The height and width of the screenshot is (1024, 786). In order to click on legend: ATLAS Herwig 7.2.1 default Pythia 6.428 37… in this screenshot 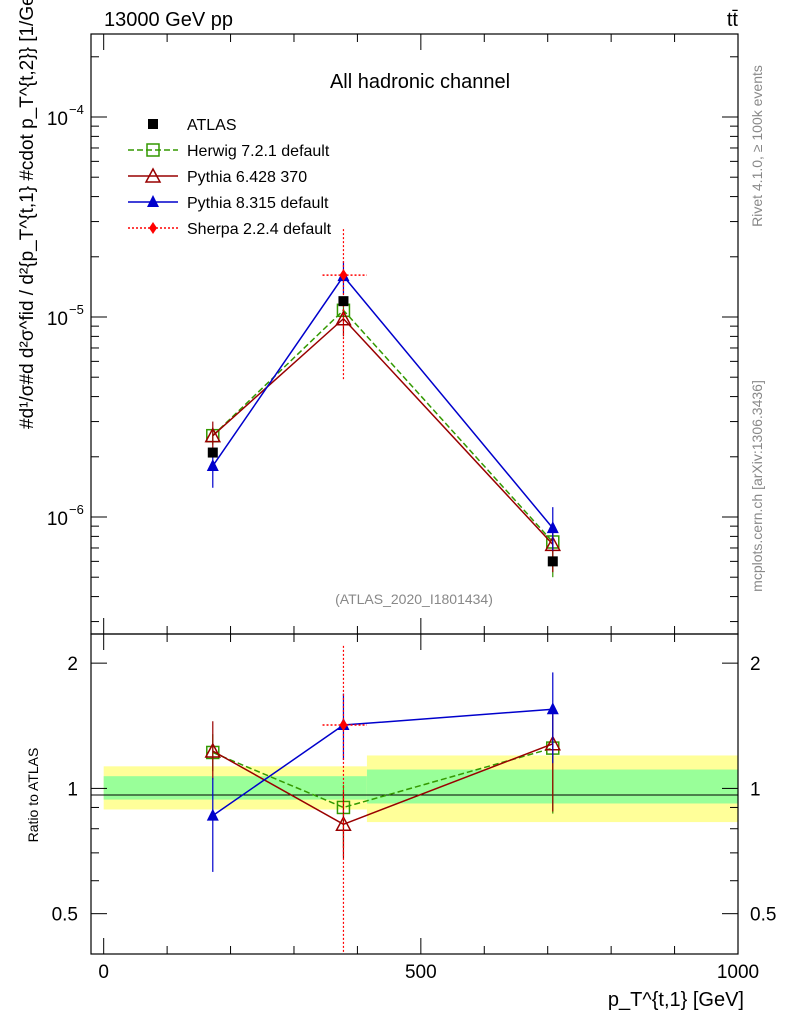, I will do `click(230, 177)`.